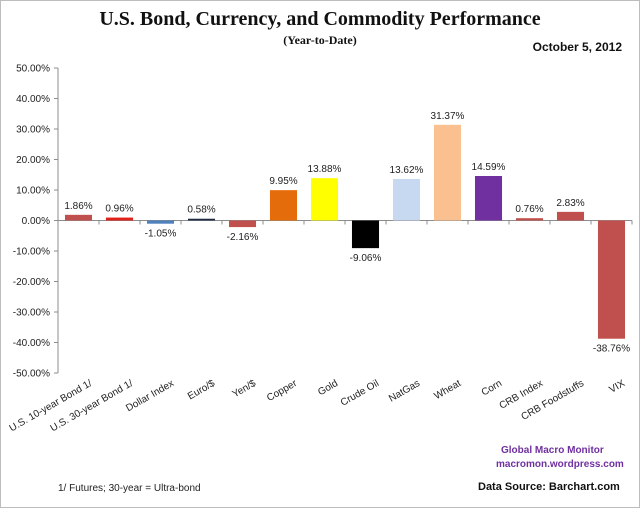 The height and width of the screenshot is (508, 640). Describe the element at coordinates (78, 206) in the screenshot. I see `data-label: 1.86%` at that location.